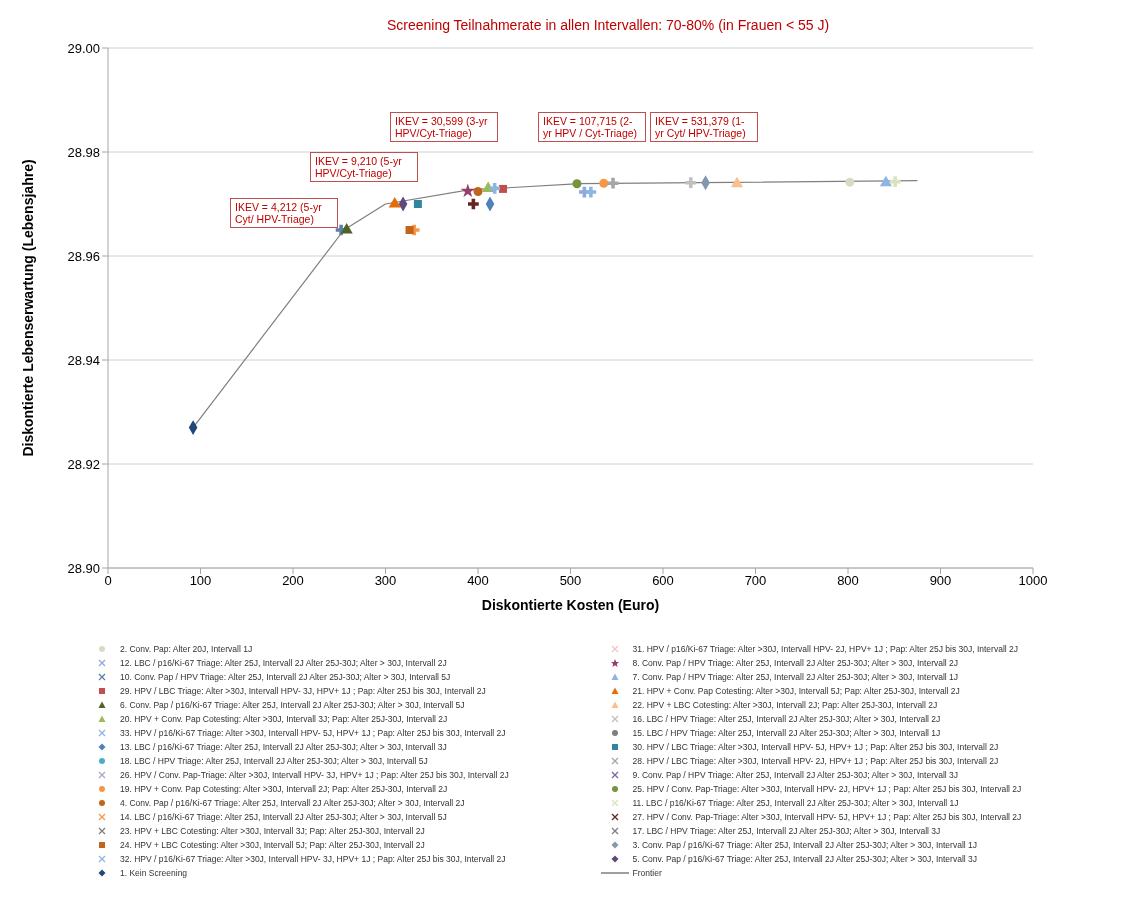 The width and height of the screenshot is (1121, 911). What do you see at coordinates (272, 831) in the screenshot?
I see `legend-label: 23. HPV + LBC Cotesting: Alter >30J, Intervall 3J; Pap: Alter 25J-30J, Intervall 2J` at bounding box center [272, 831].